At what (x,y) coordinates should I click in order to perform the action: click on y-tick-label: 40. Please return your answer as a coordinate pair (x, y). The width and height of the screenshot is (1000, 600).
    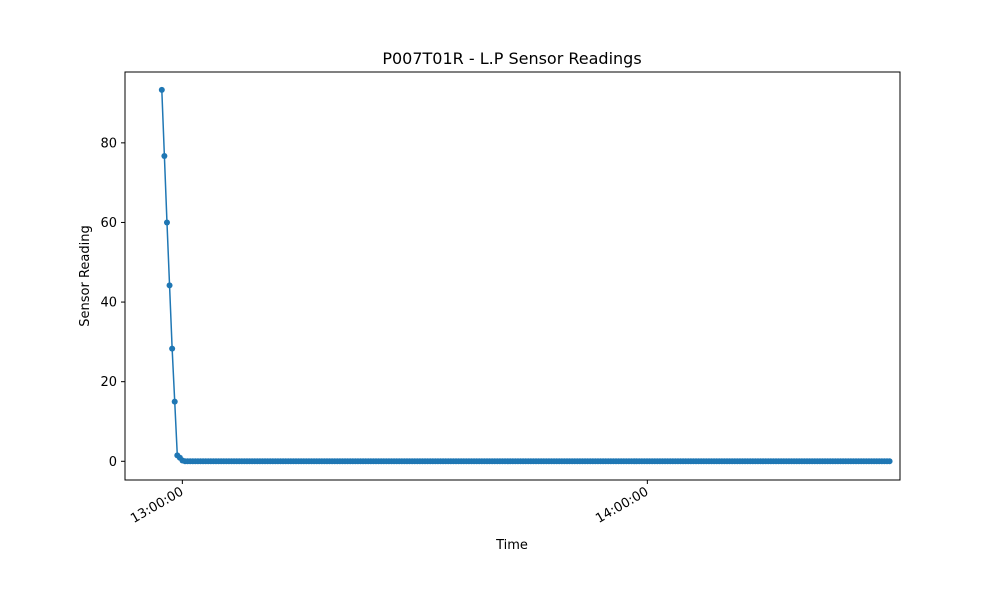
    Looking at the image, I should click on (108, 303).